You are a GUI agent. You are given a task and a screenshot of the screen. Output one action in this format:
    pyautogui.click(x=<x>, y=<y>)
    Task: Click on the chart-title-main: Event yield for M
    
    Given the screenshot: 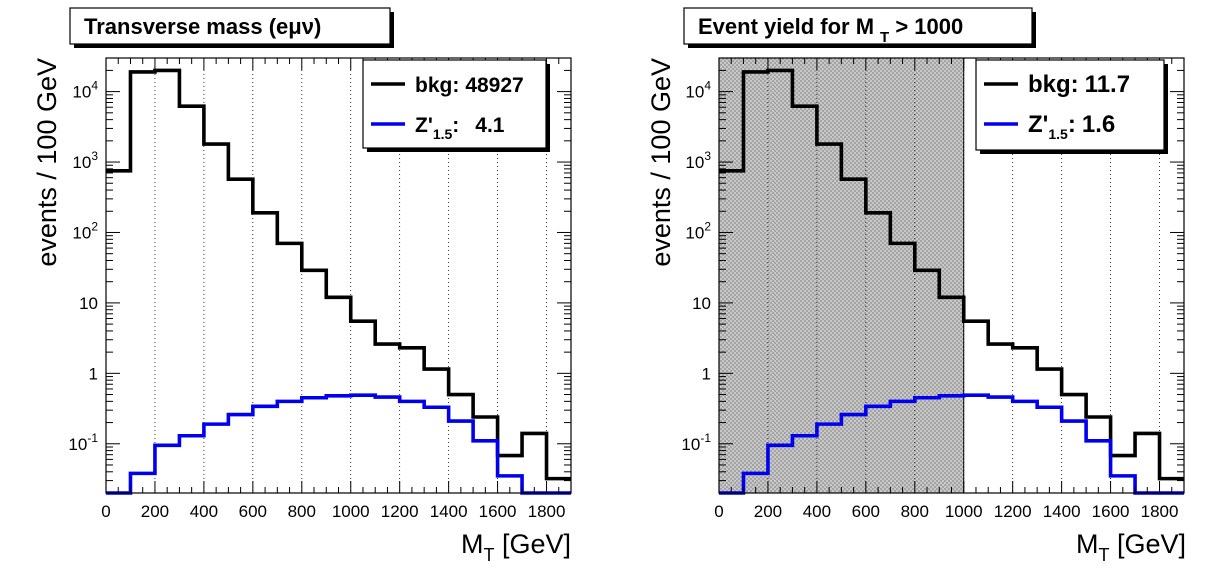 What is the action you would take?
    pyautogui.click(x=786, y=26)
    